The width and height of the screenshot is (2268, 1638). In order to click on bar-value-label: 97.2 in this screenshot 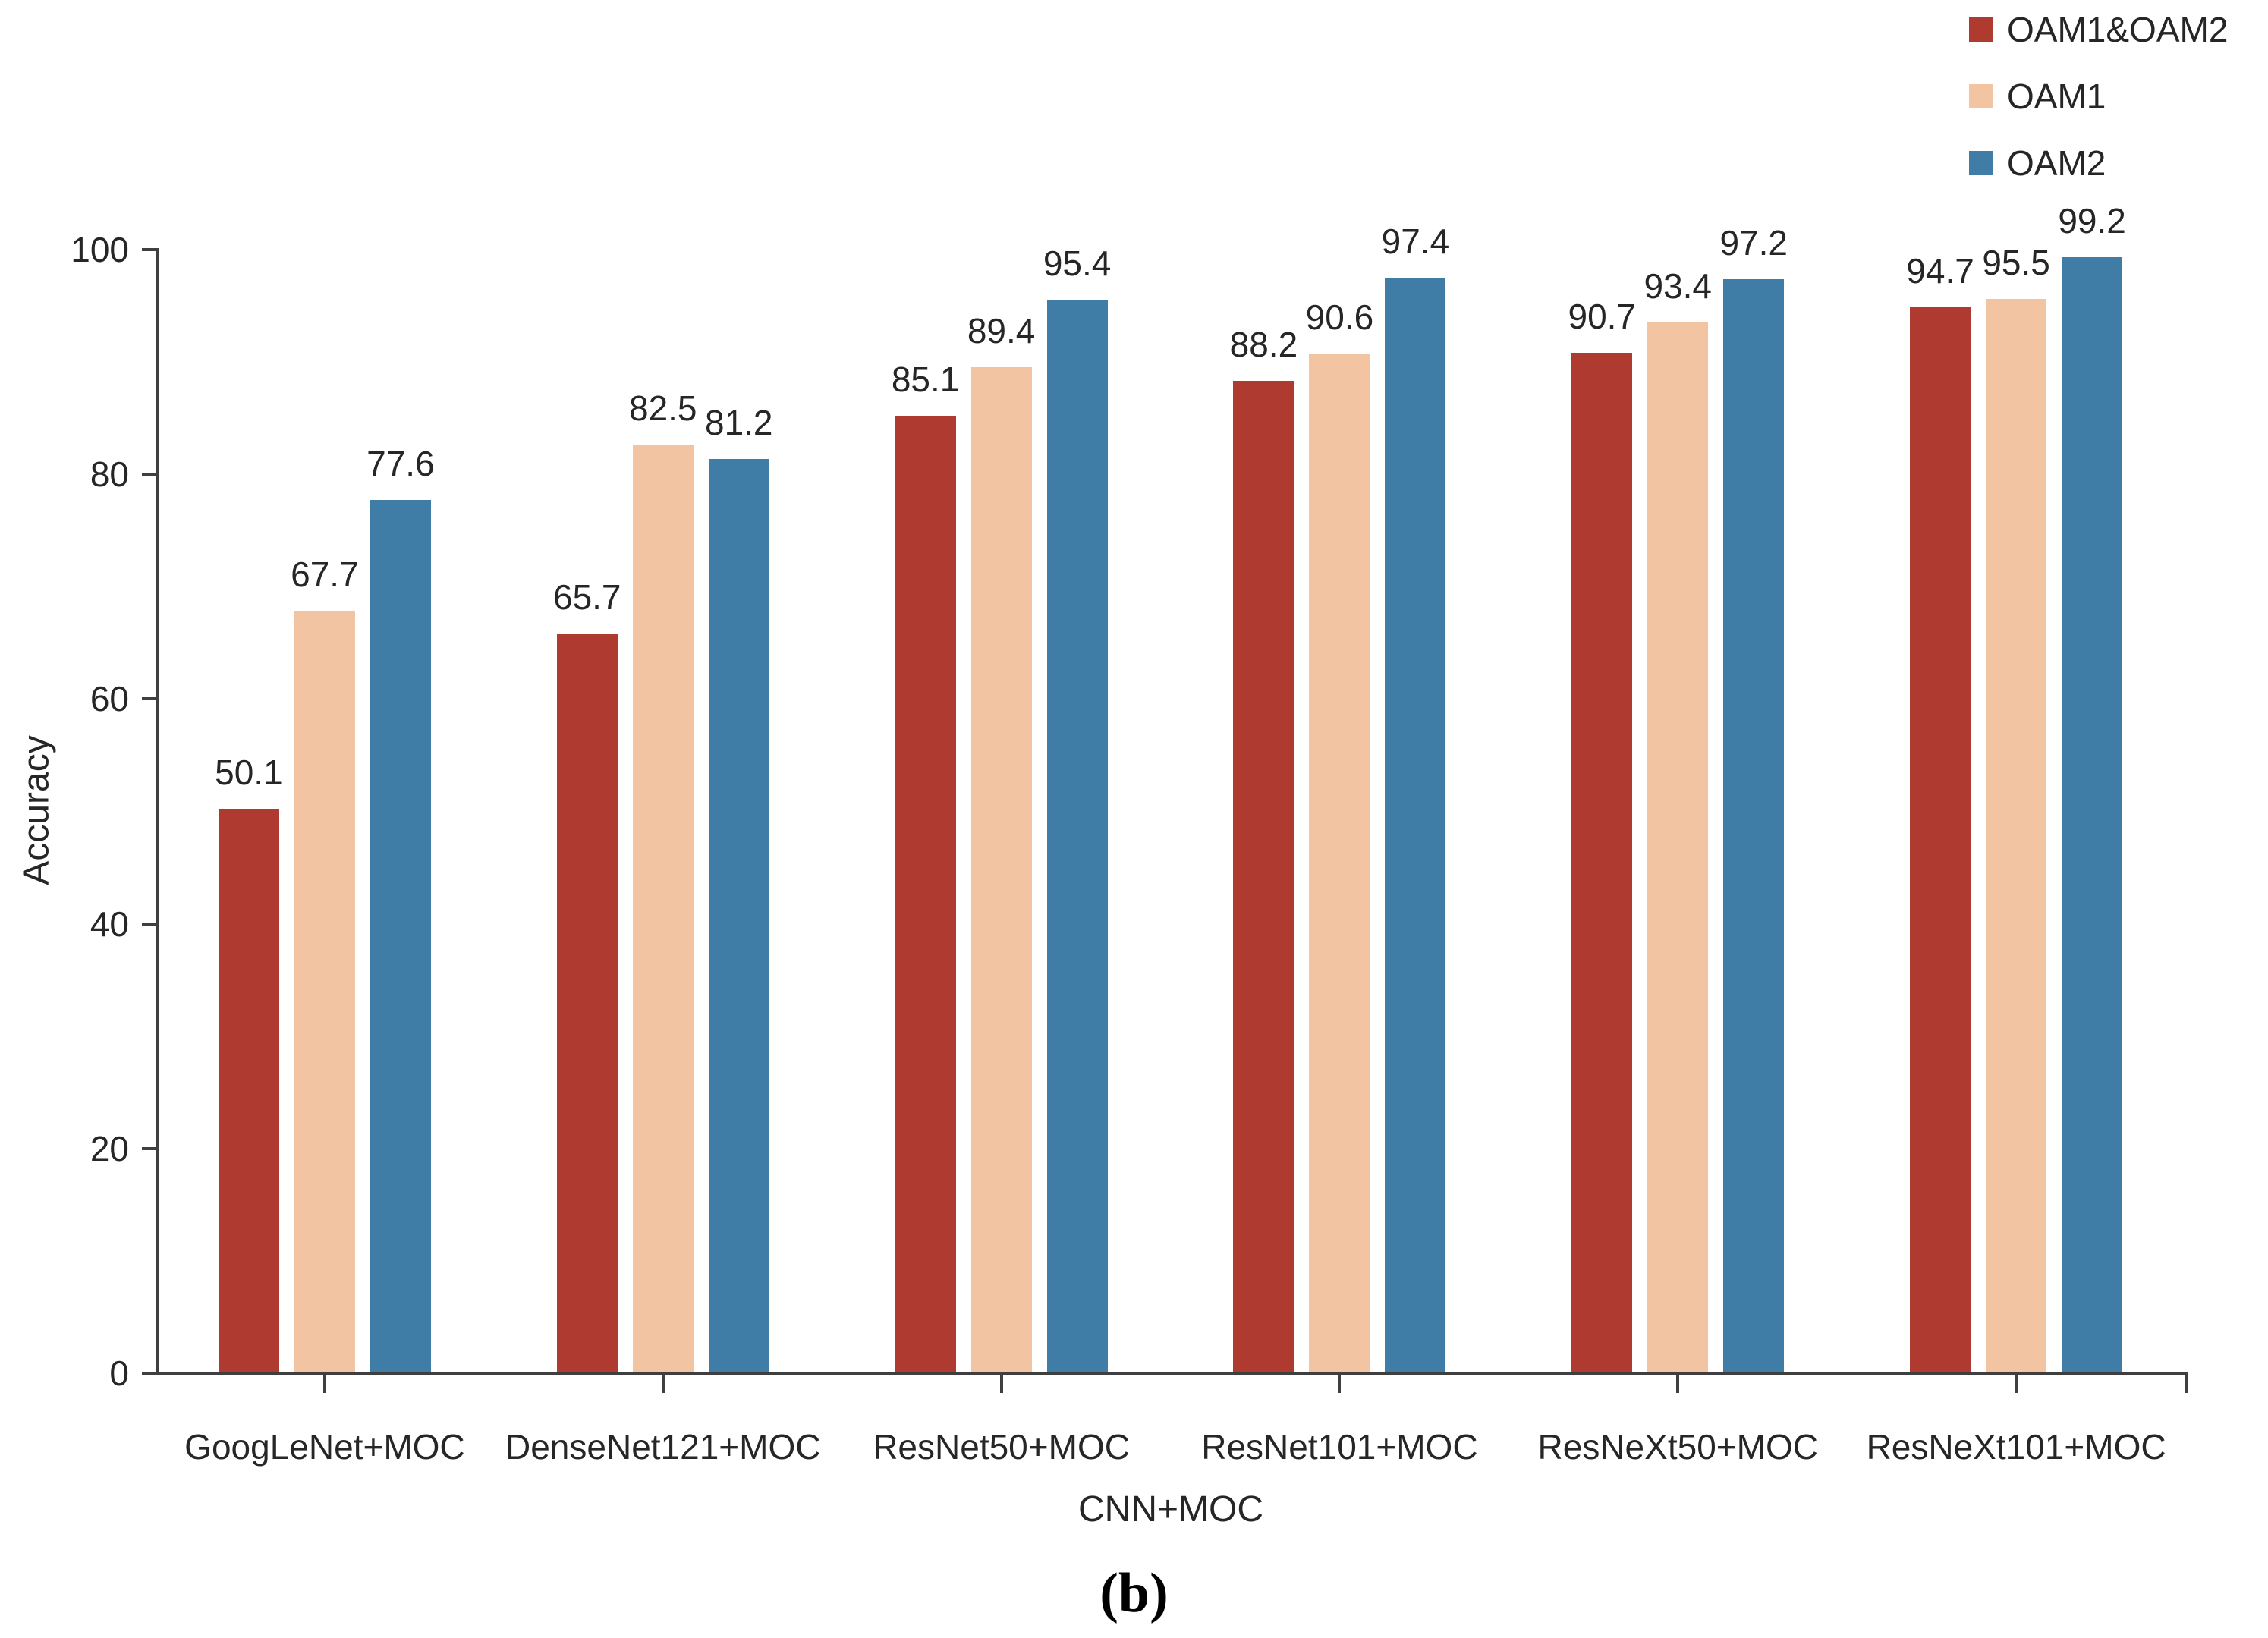, I will do `click(1753, 243)`.